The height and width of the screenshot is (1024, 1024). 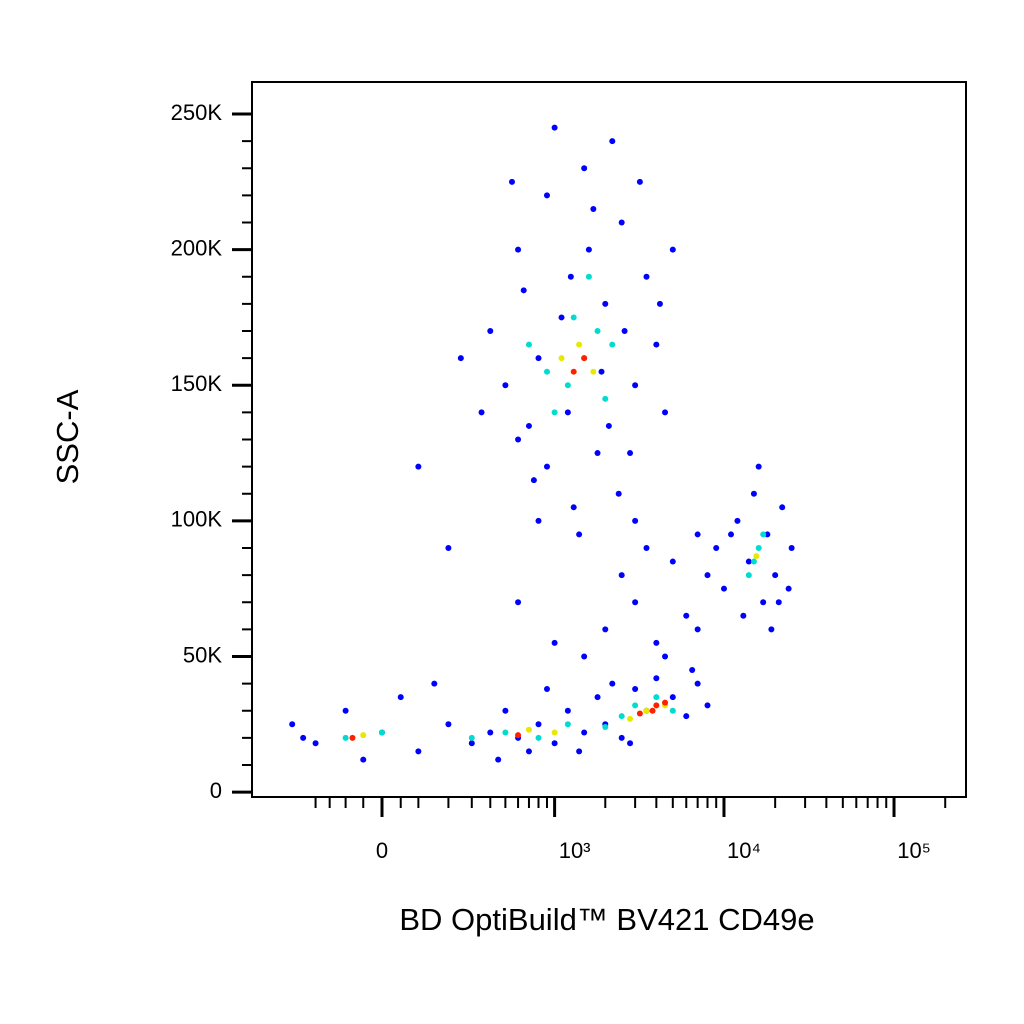 What do you see at coordinates (202, 654) in the screenshot?
I see `y-tick-label: 50K` at bounding box center [202, 654].